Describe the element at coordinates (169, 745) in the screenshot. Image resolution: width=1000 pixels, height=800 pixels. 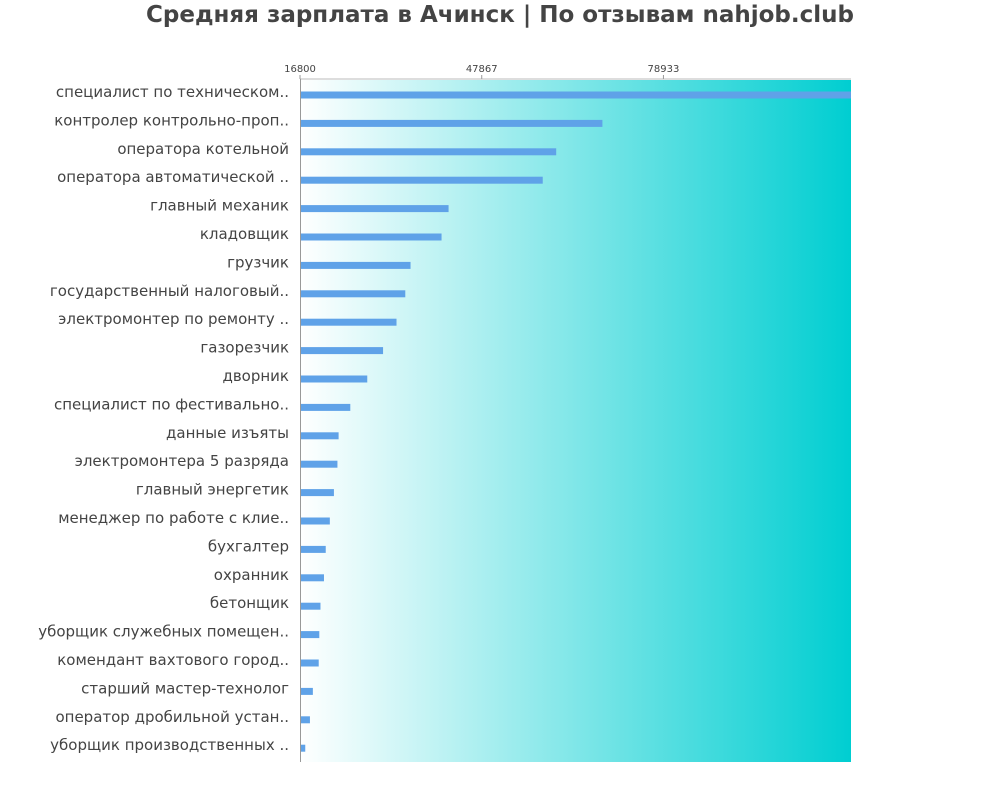
I see `category-label: уборщик производственных ..` at that location.